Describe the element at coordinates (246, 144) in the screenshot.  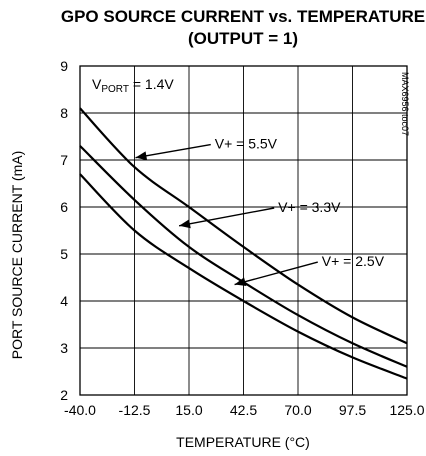
I see `series-label-v-plus-5-5v: V+ = 5.5V` at that location.